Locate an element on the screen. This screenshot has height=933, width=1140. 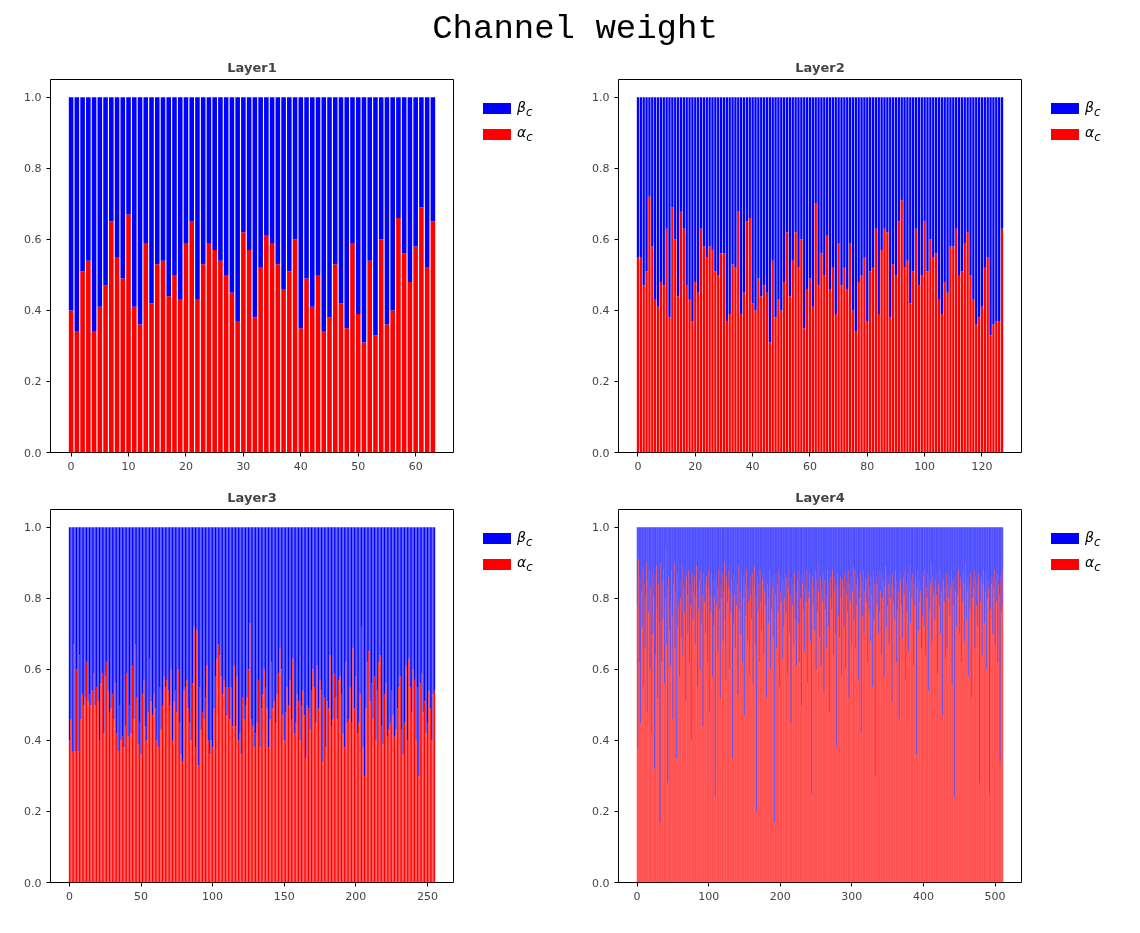
x-tick-label: 500 is located at coordinates (995, 896).